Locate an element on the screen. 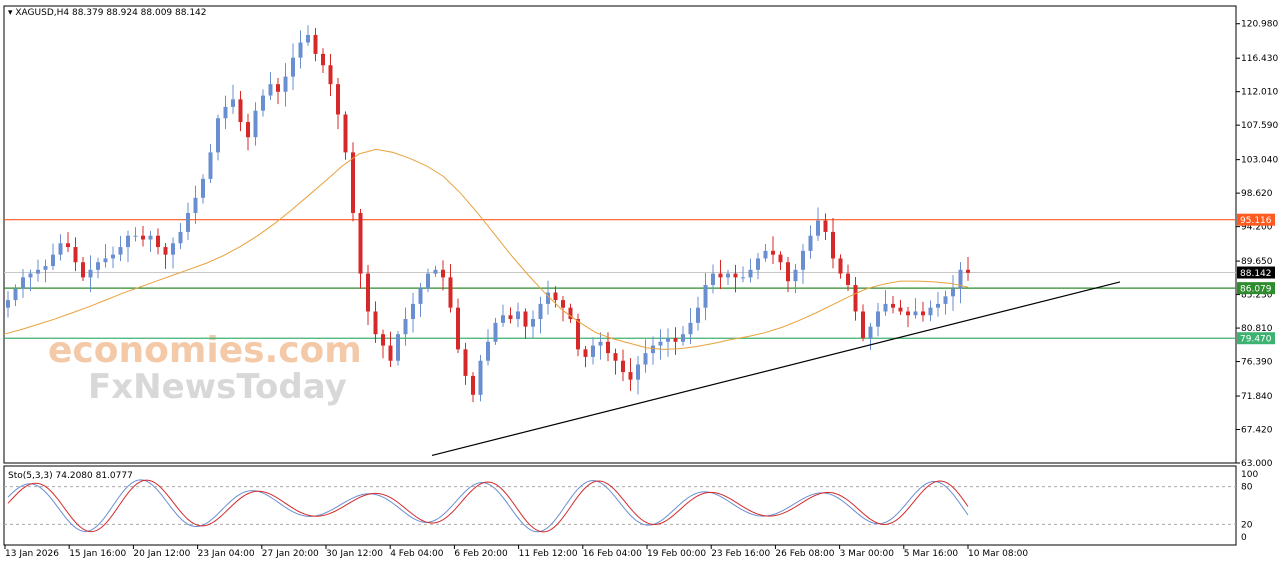 The width and height of the screenshot is (1280, 567). x-tick-label: 15 Jan 16:00 is located at coordinates (97, 554).